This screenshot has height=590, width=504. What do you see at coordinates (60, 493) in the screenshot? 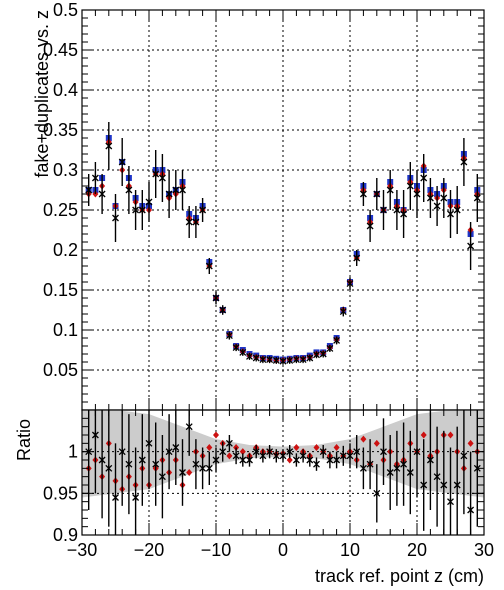
I see `ratio-y-tick-label: 0.95` at bounding box center [60, 493].